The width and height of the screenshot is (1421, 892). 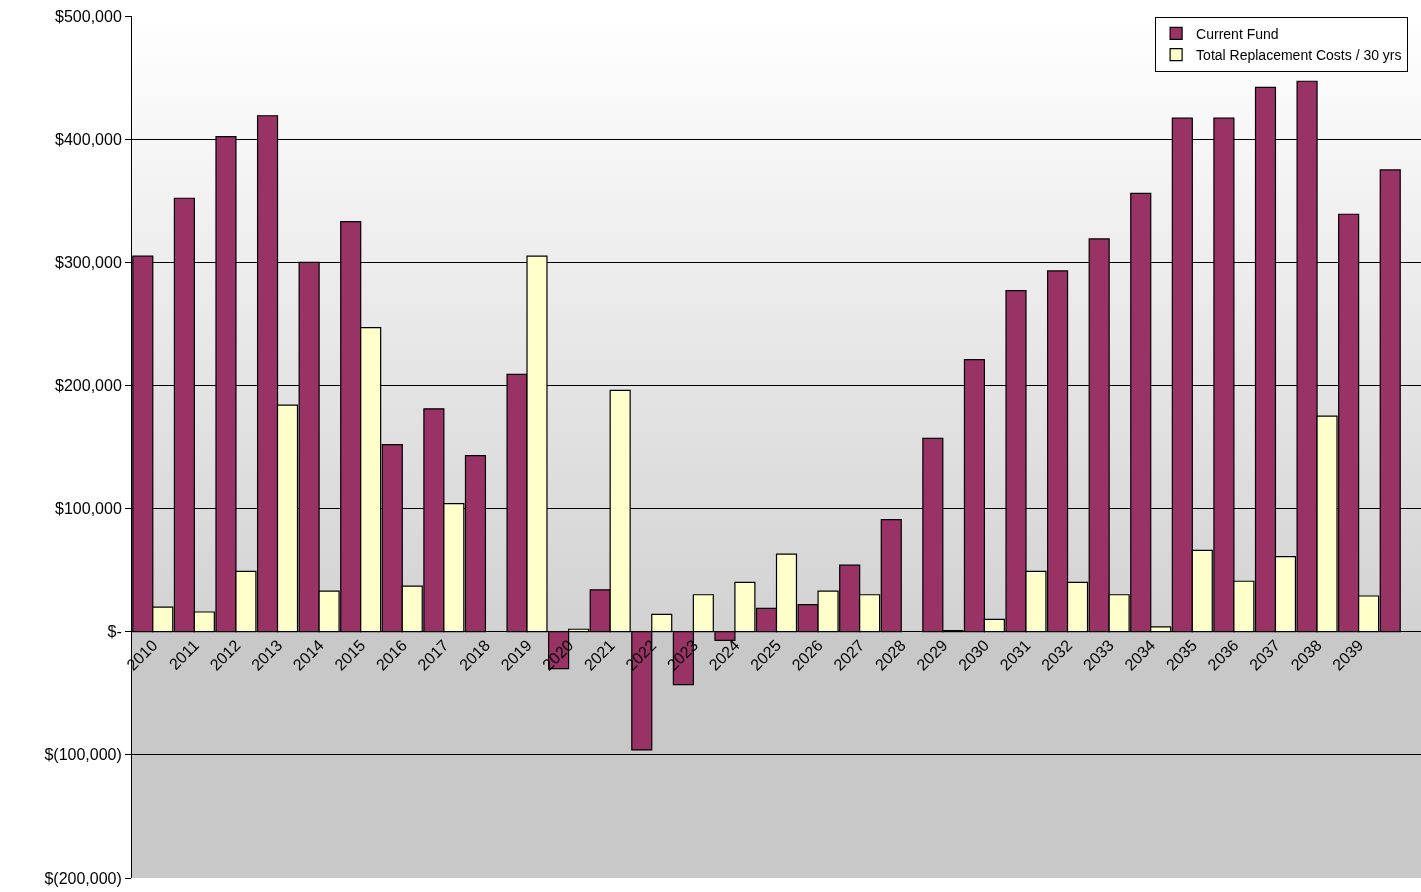 What do you see at coordinates (114, 632) in the screenshot?
I see `y-tick-label: $-` at bounding box center [114, 632].